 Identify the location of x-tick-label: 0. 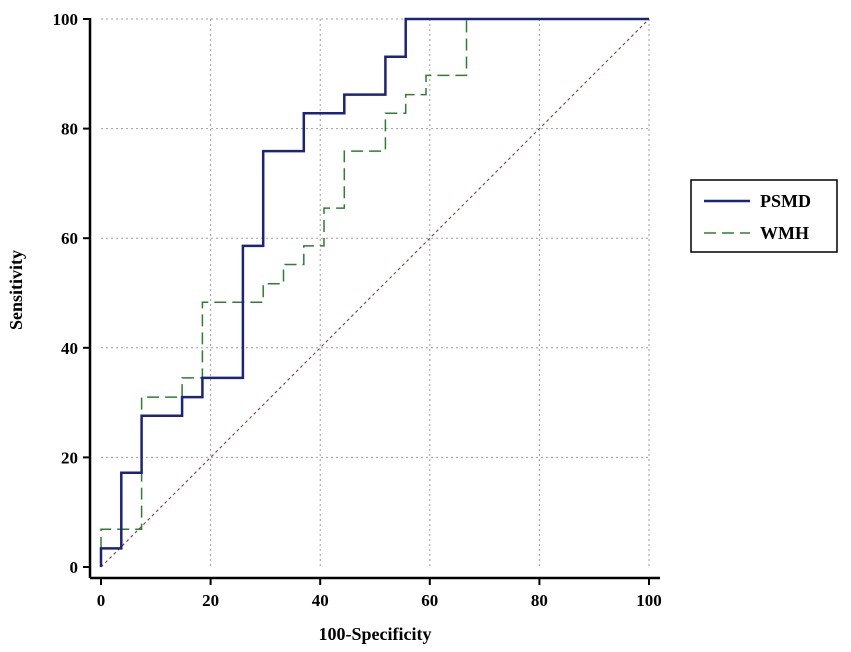
(101, 600).